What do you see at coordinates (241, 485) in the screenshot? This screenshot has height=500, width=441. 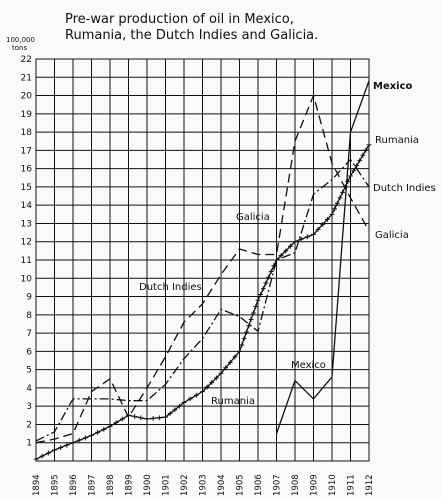 I see `x-tick-label: 1905` at bounding box center [241, 485].